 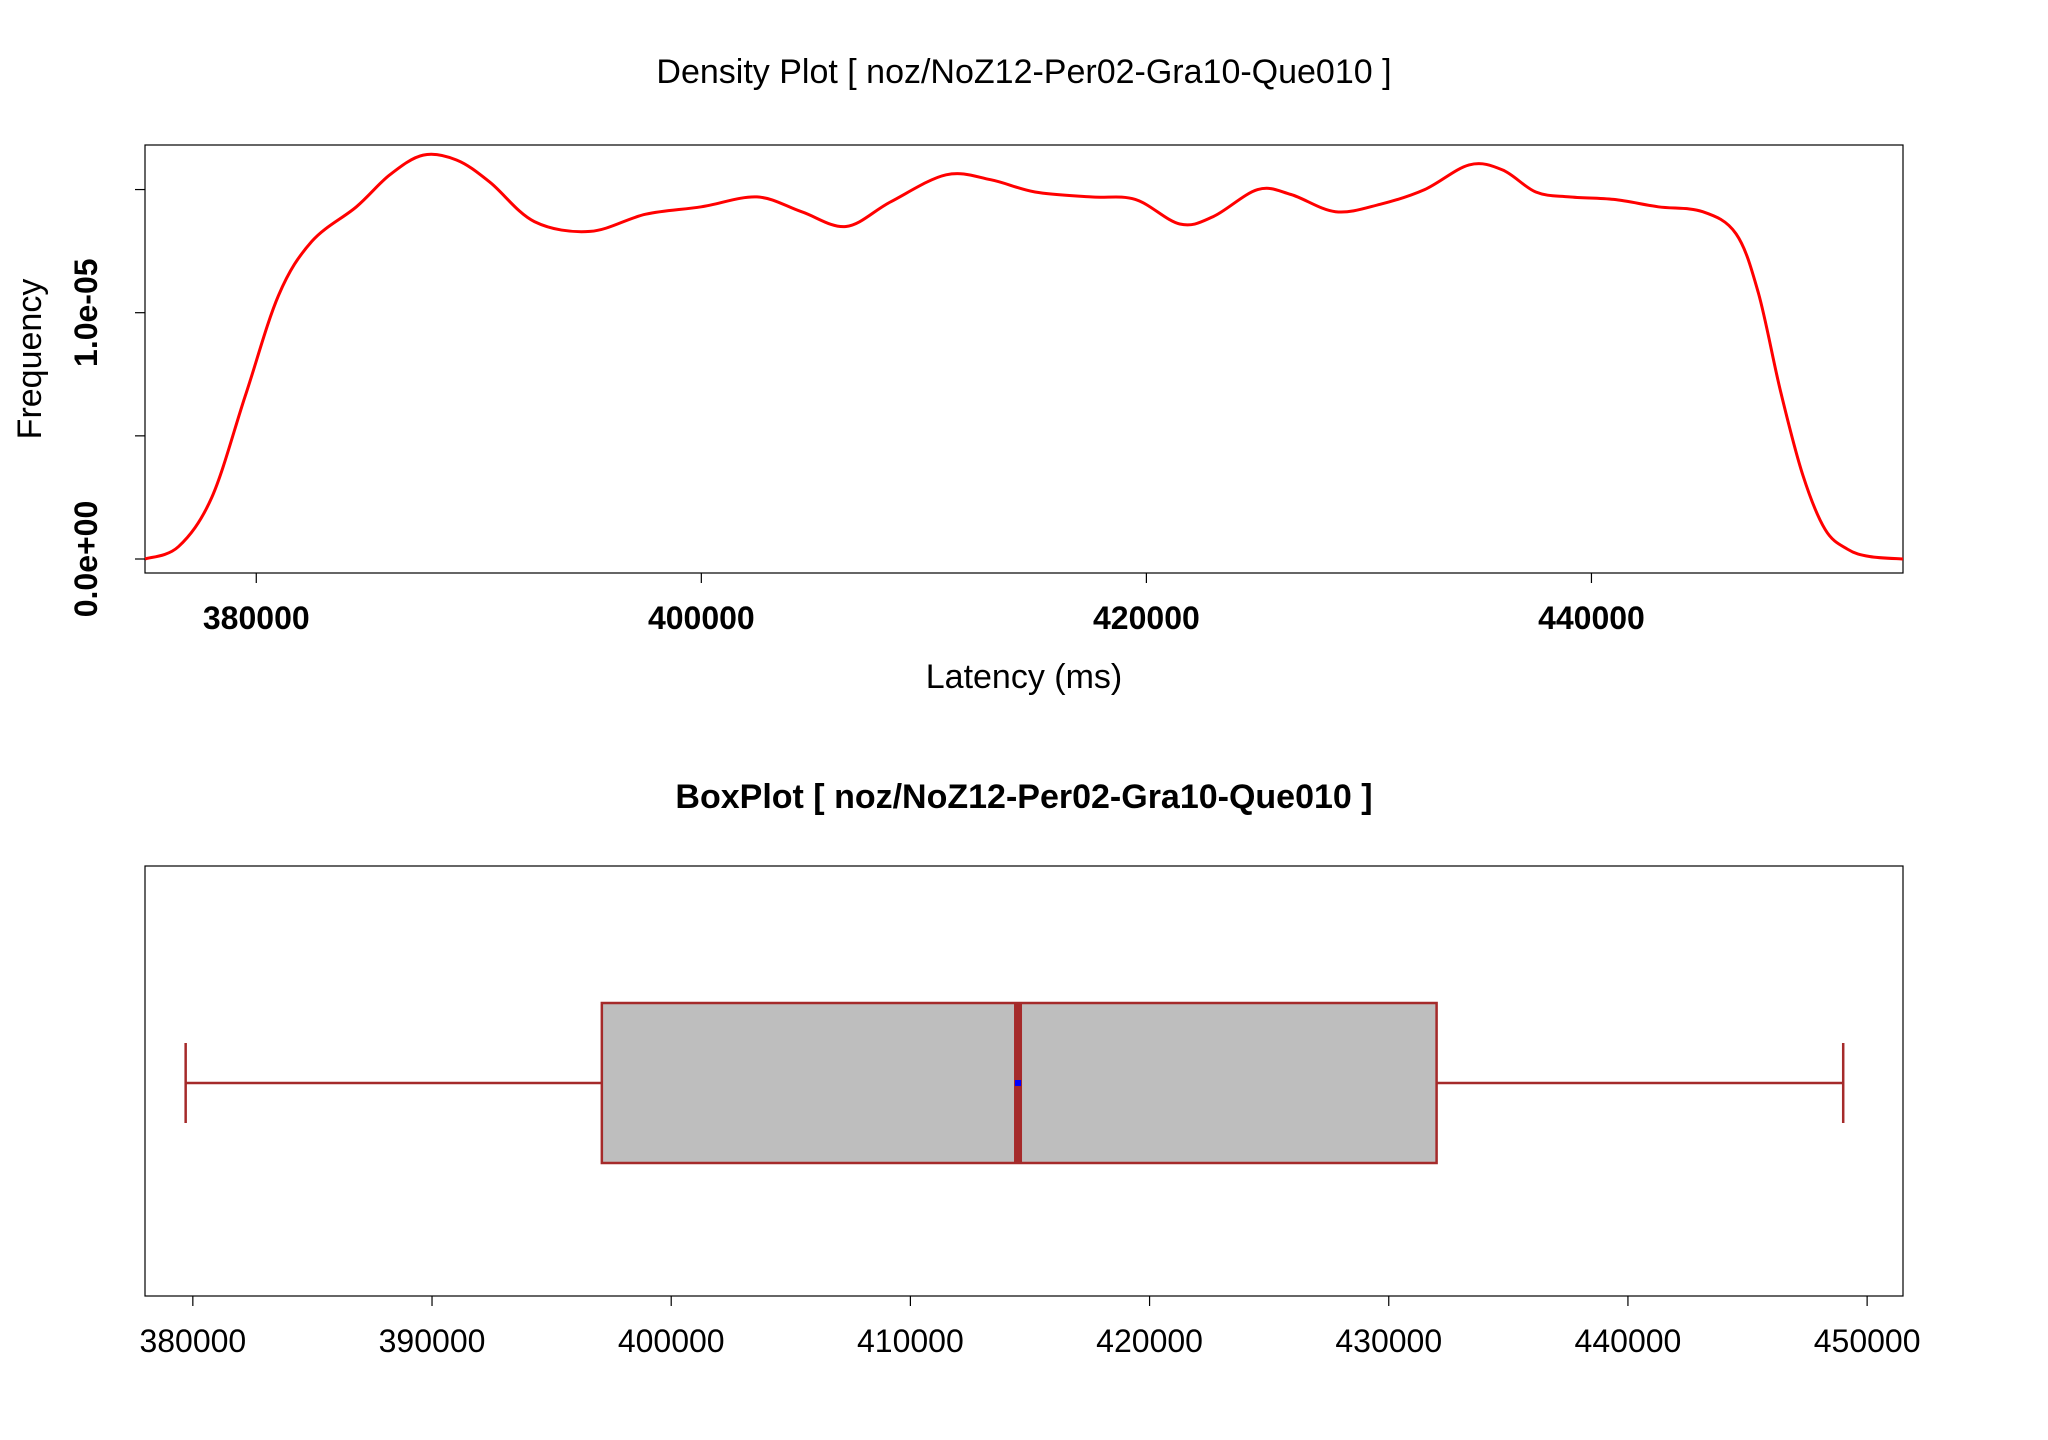 What do you see at coordinates (192, 1341) in the screenshot?
I see `box-x-tick-label: 380000` at bounding box center [192, 1341].